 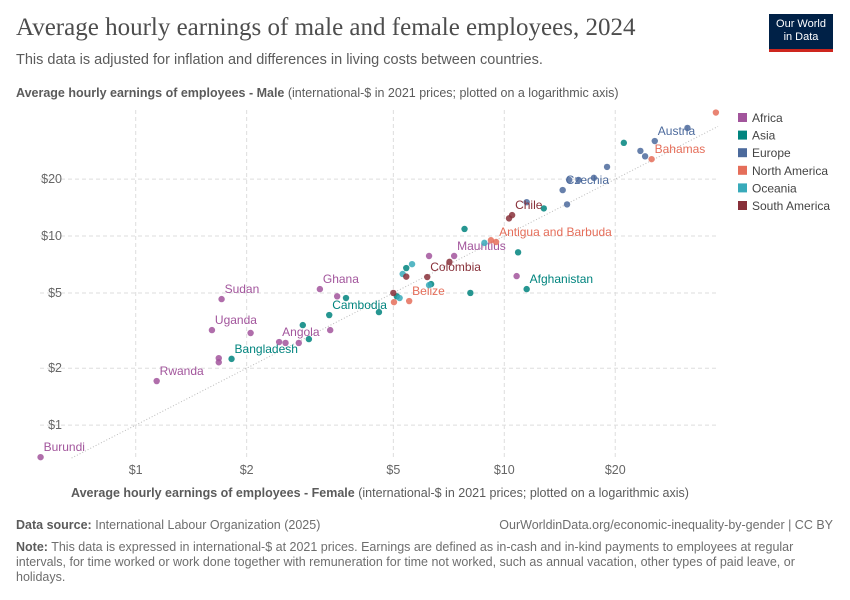 What do you see at coordinates (247, 470) in the screenshot?
I see `x-tick-label: $2` at bounding box center [247, 470].